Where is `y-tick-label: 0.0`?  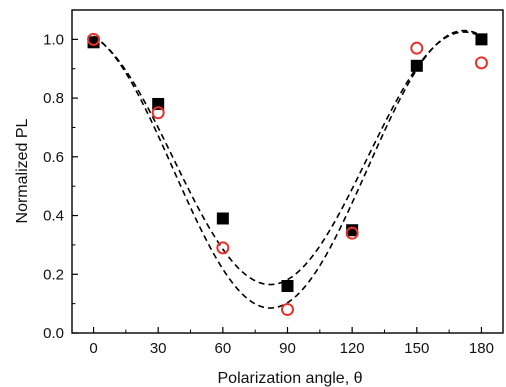
y-tick-label: 0.0 is located at coordinates (53, 333).